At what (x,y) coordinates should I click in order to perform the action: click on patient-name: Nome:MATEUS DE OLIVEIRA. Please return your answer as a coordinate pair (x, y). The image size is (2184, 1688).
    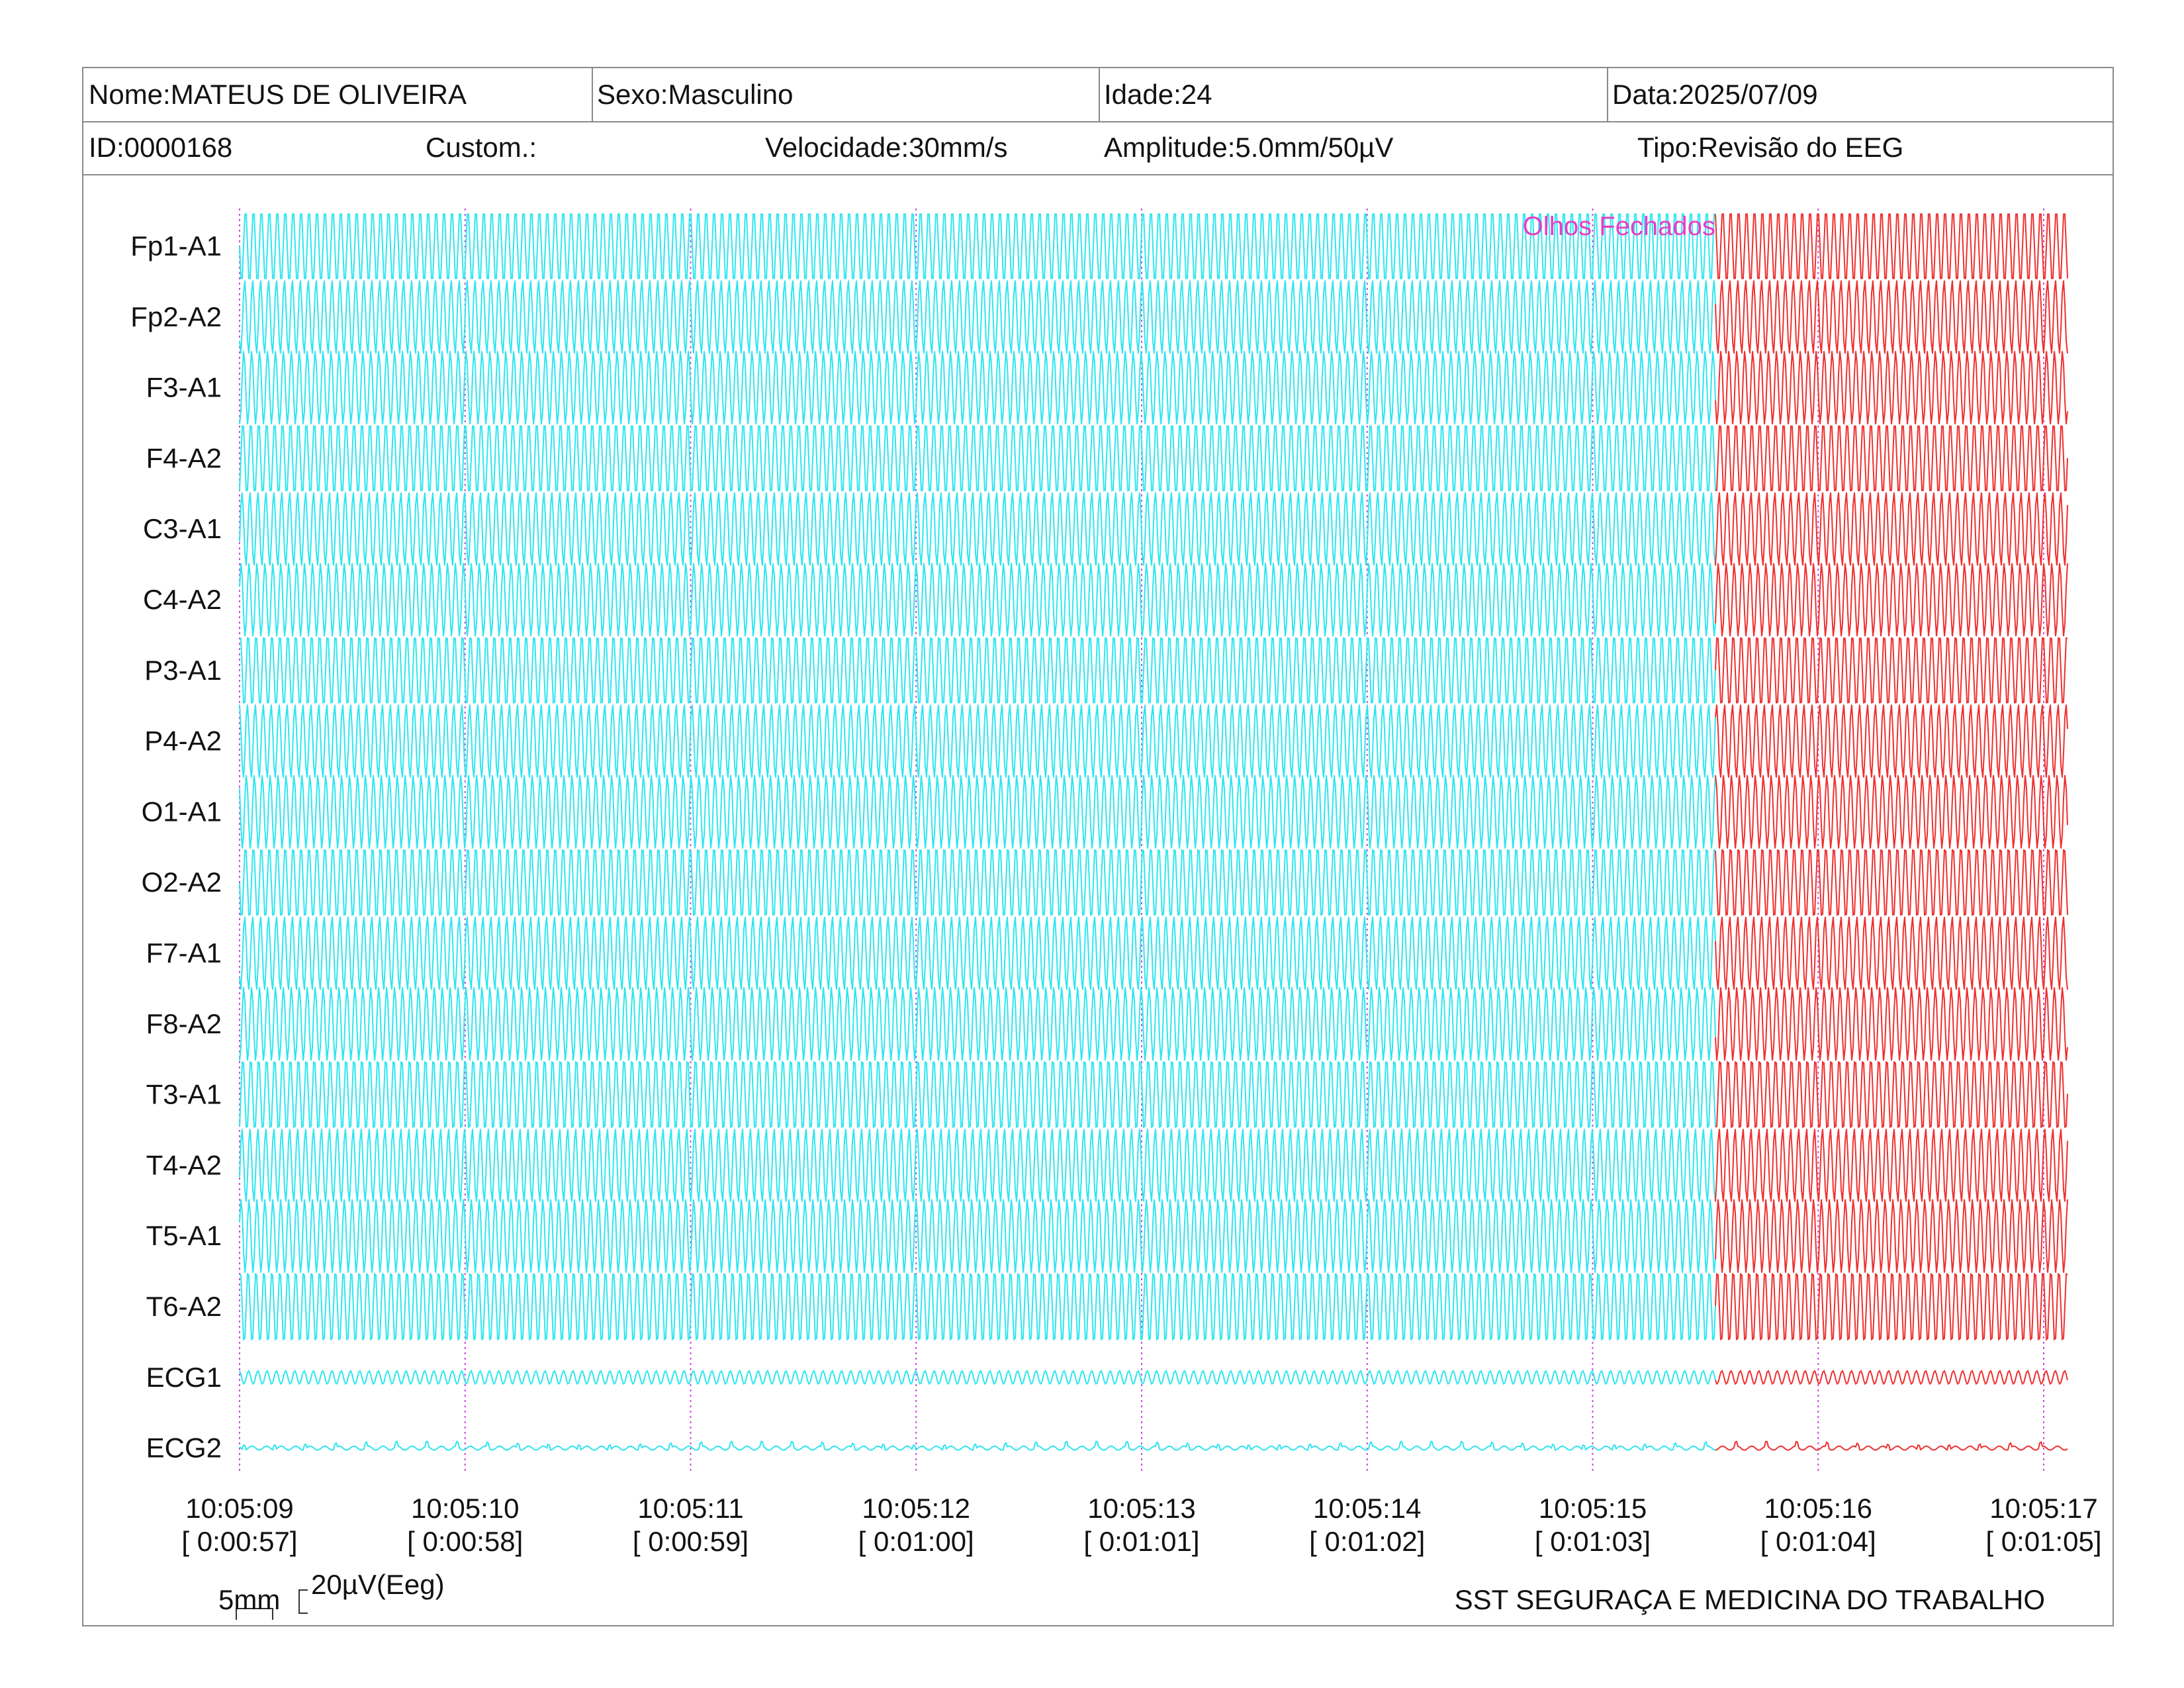
    Looking at the image, I should click on (278, 94).